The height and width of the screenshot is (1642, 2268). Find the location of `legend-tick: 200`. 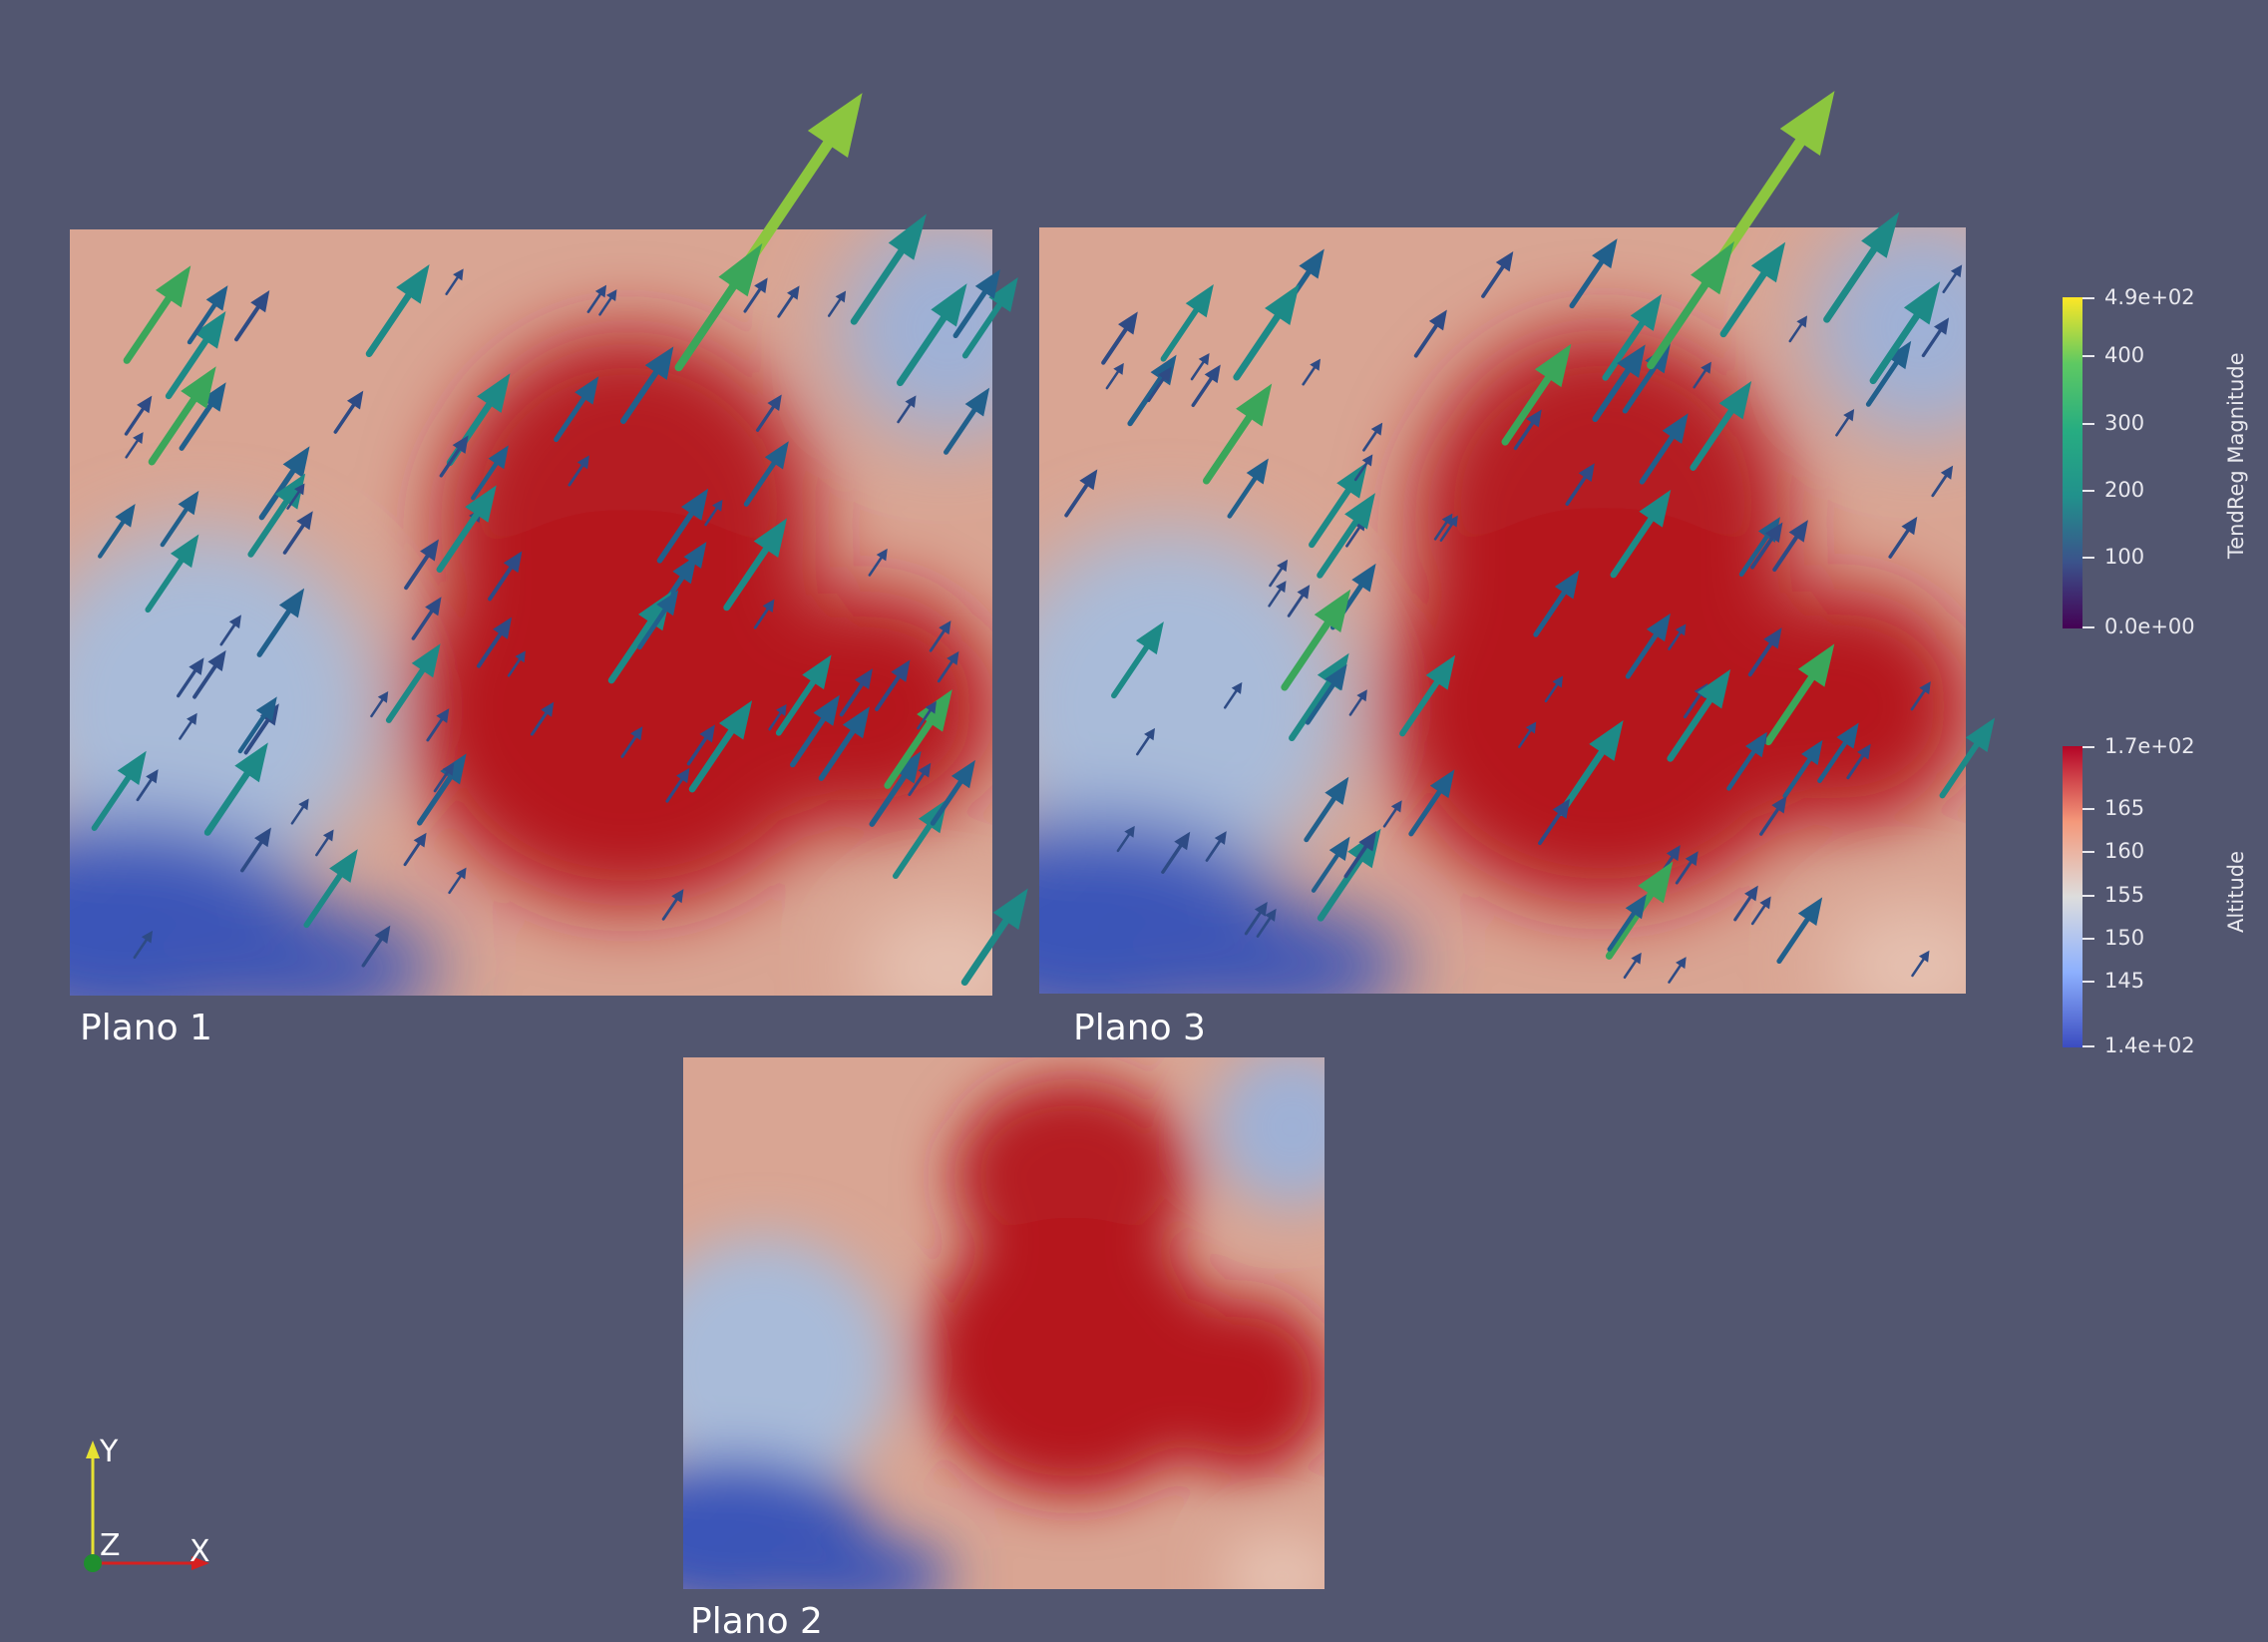

legend-tick: 200 is located at coordinates (2124, 490).